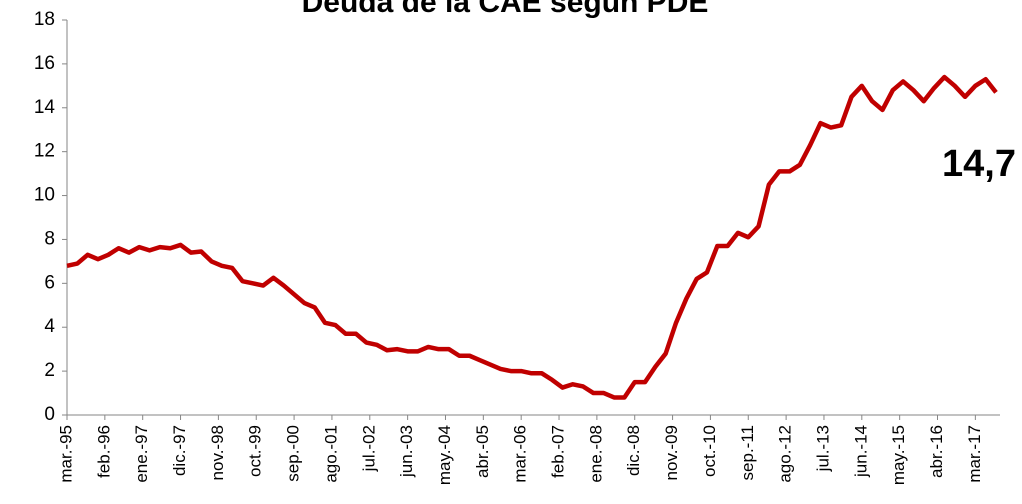 The width and height of the screenshot is (1022, 504). Describe the element at coordinates (822, 448) in the screenshot. I see `x-tick-label: jul.-13` at that location.